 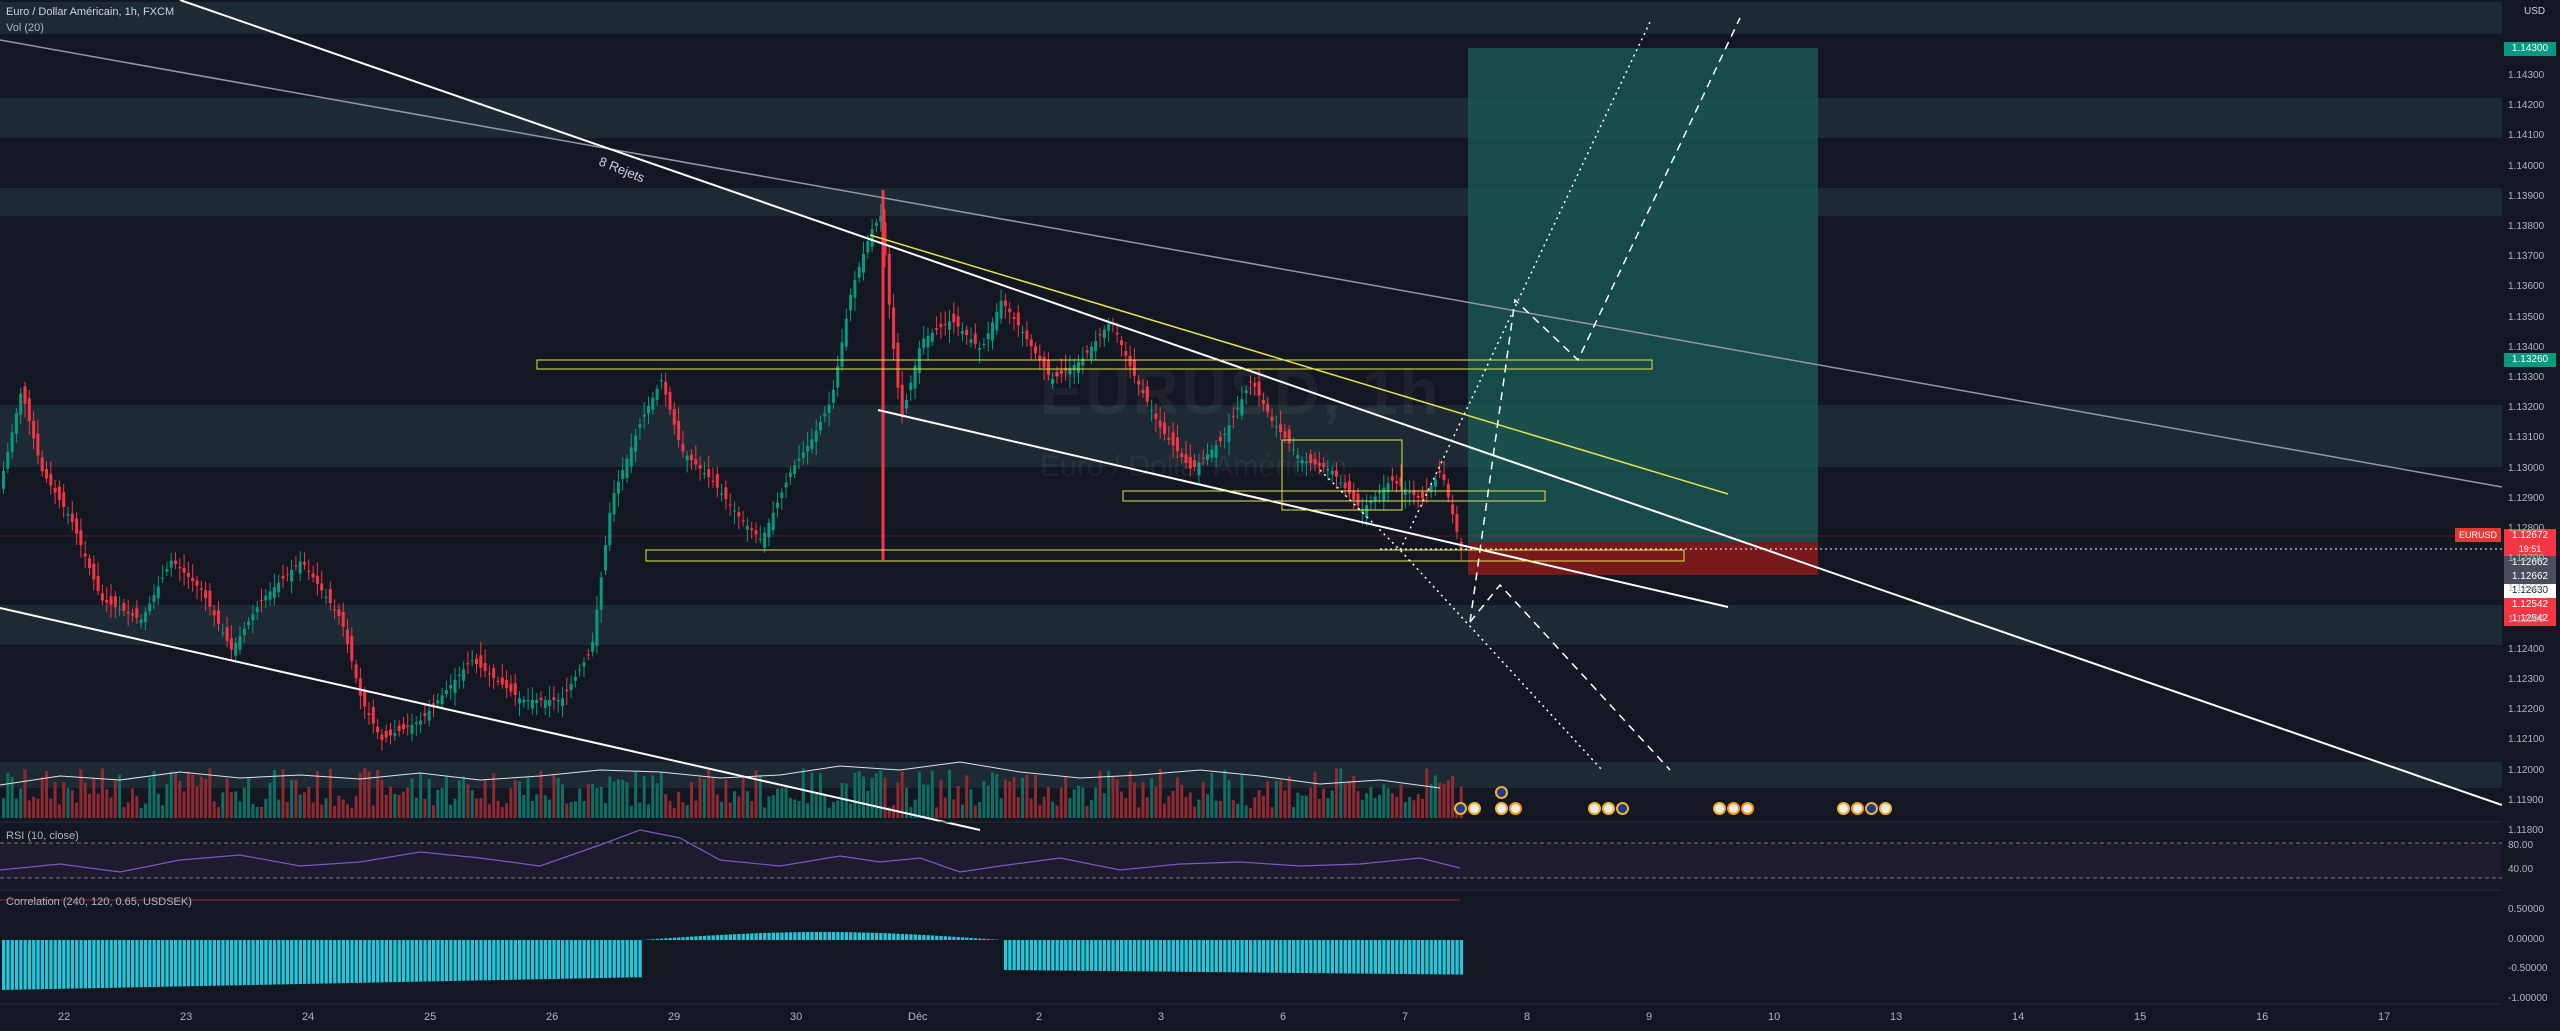 What do you see at coordinates (1334, 496) in the screenshot?
I see `yellow-zone-mid` at bounding box center [1334, 496].